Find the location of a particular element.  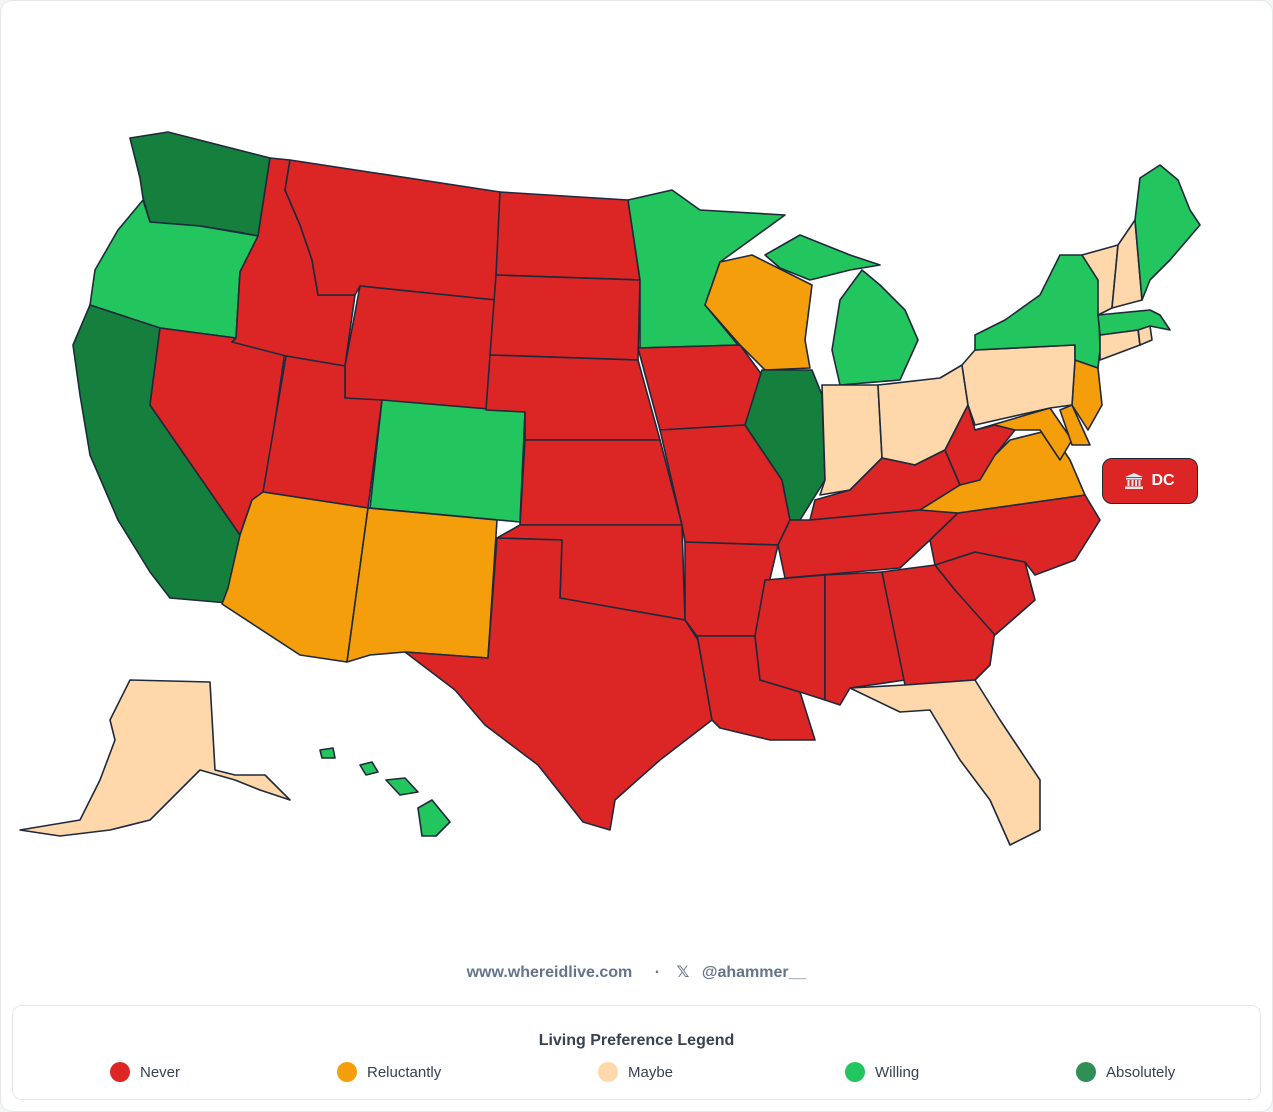

legend-label-reluctantly: Reluctantly is located at coordinates (404, 1072).